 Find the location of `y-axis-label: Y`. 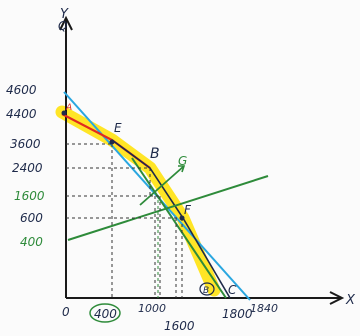

y-axis-label: Y is located at coordinates (64, 14).